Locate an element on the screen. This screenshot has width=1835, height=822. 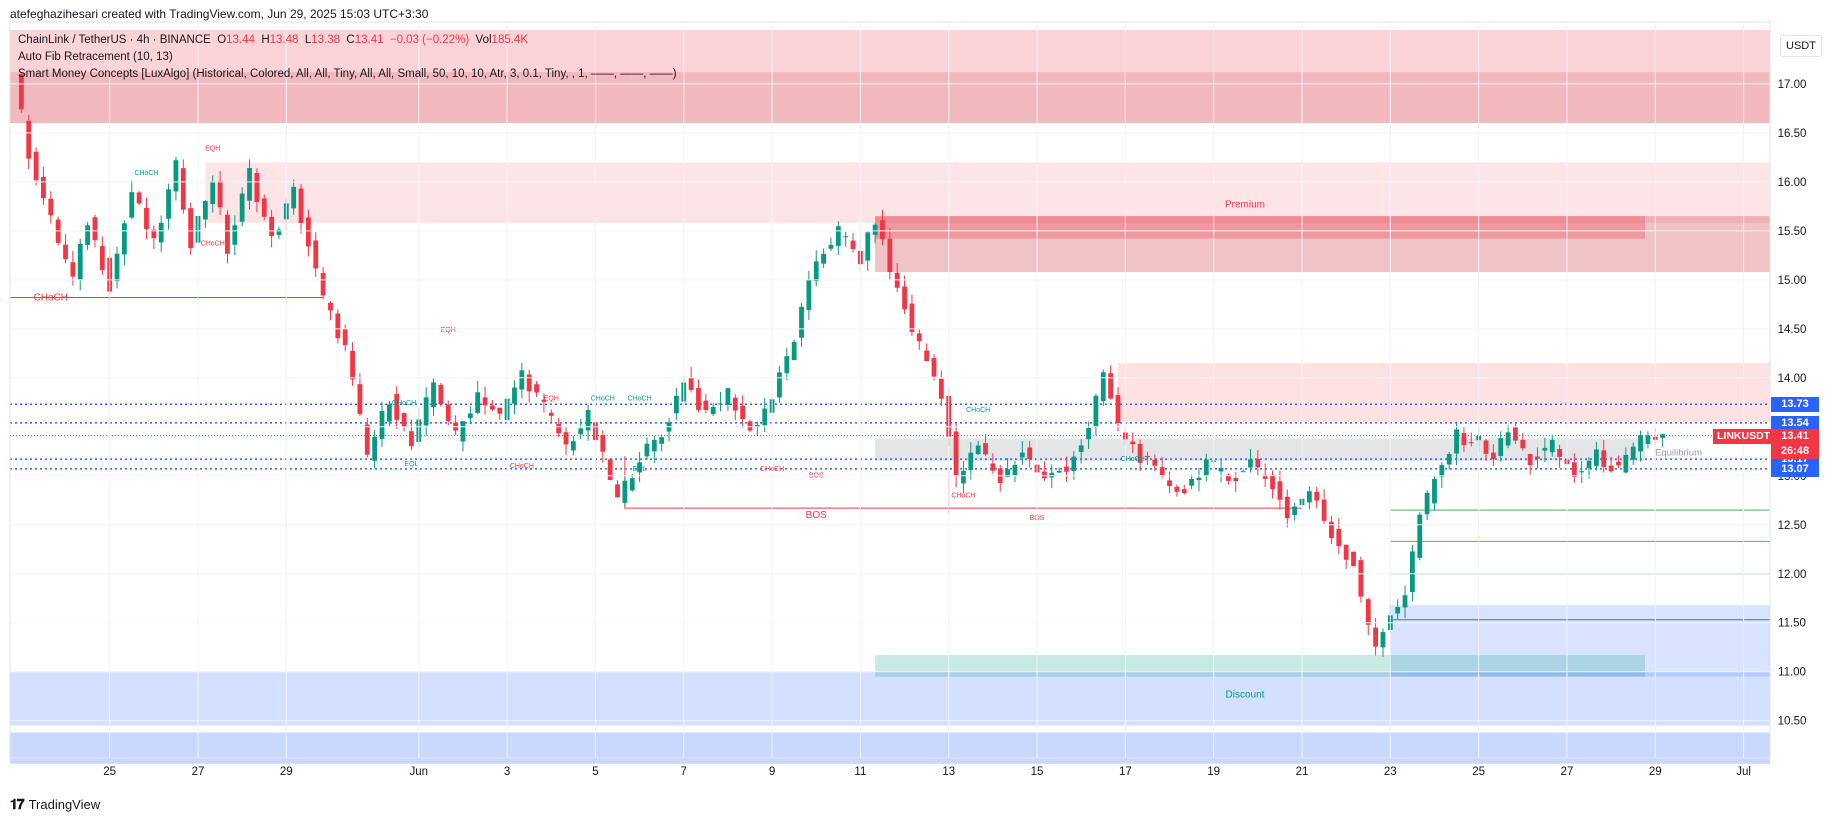
x-tick-label: 25 is located at coordinates (1478, 772).